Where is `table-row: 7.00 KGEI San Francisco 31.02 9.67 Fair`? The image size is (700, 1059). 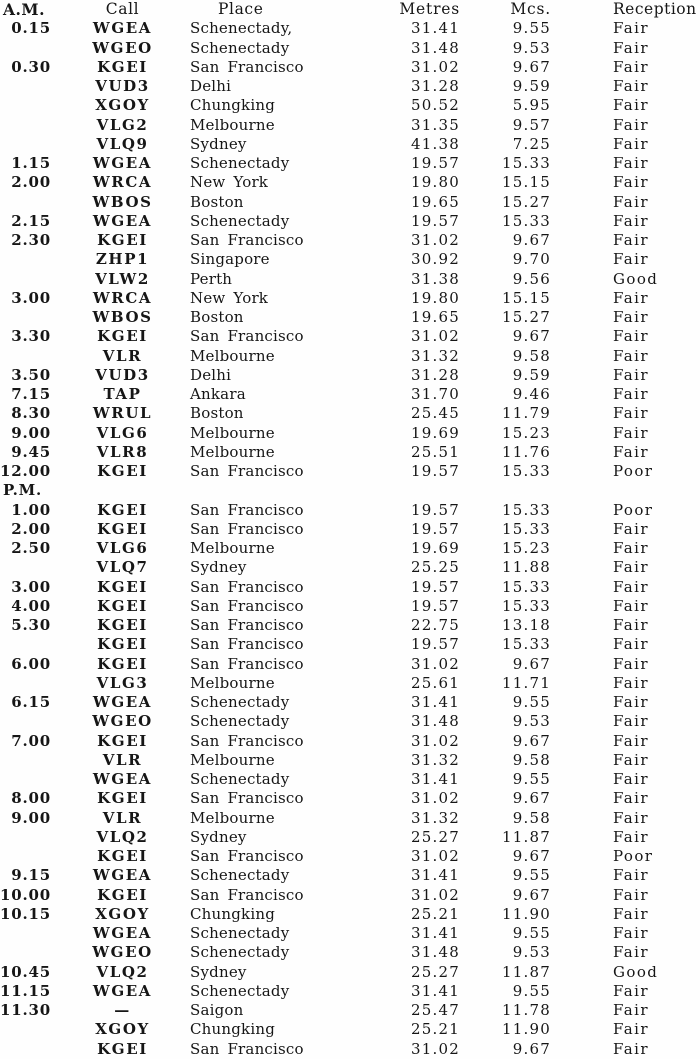 table-row: 7.00 KGEI San Francisco 31.02 9.67 Fair is located at coordinates (350, 741).